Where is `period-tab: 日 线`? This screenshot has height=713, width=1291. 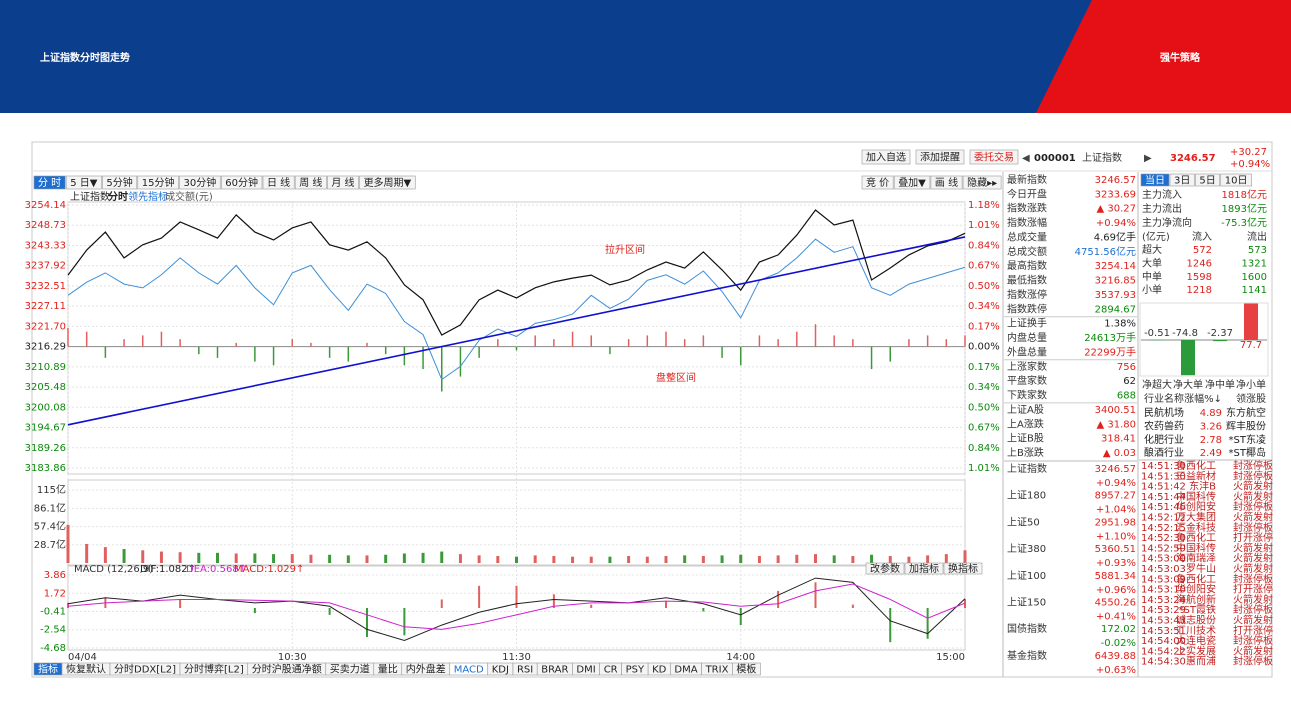 period-tab: 日 线 is located at coordinates (278, 182).